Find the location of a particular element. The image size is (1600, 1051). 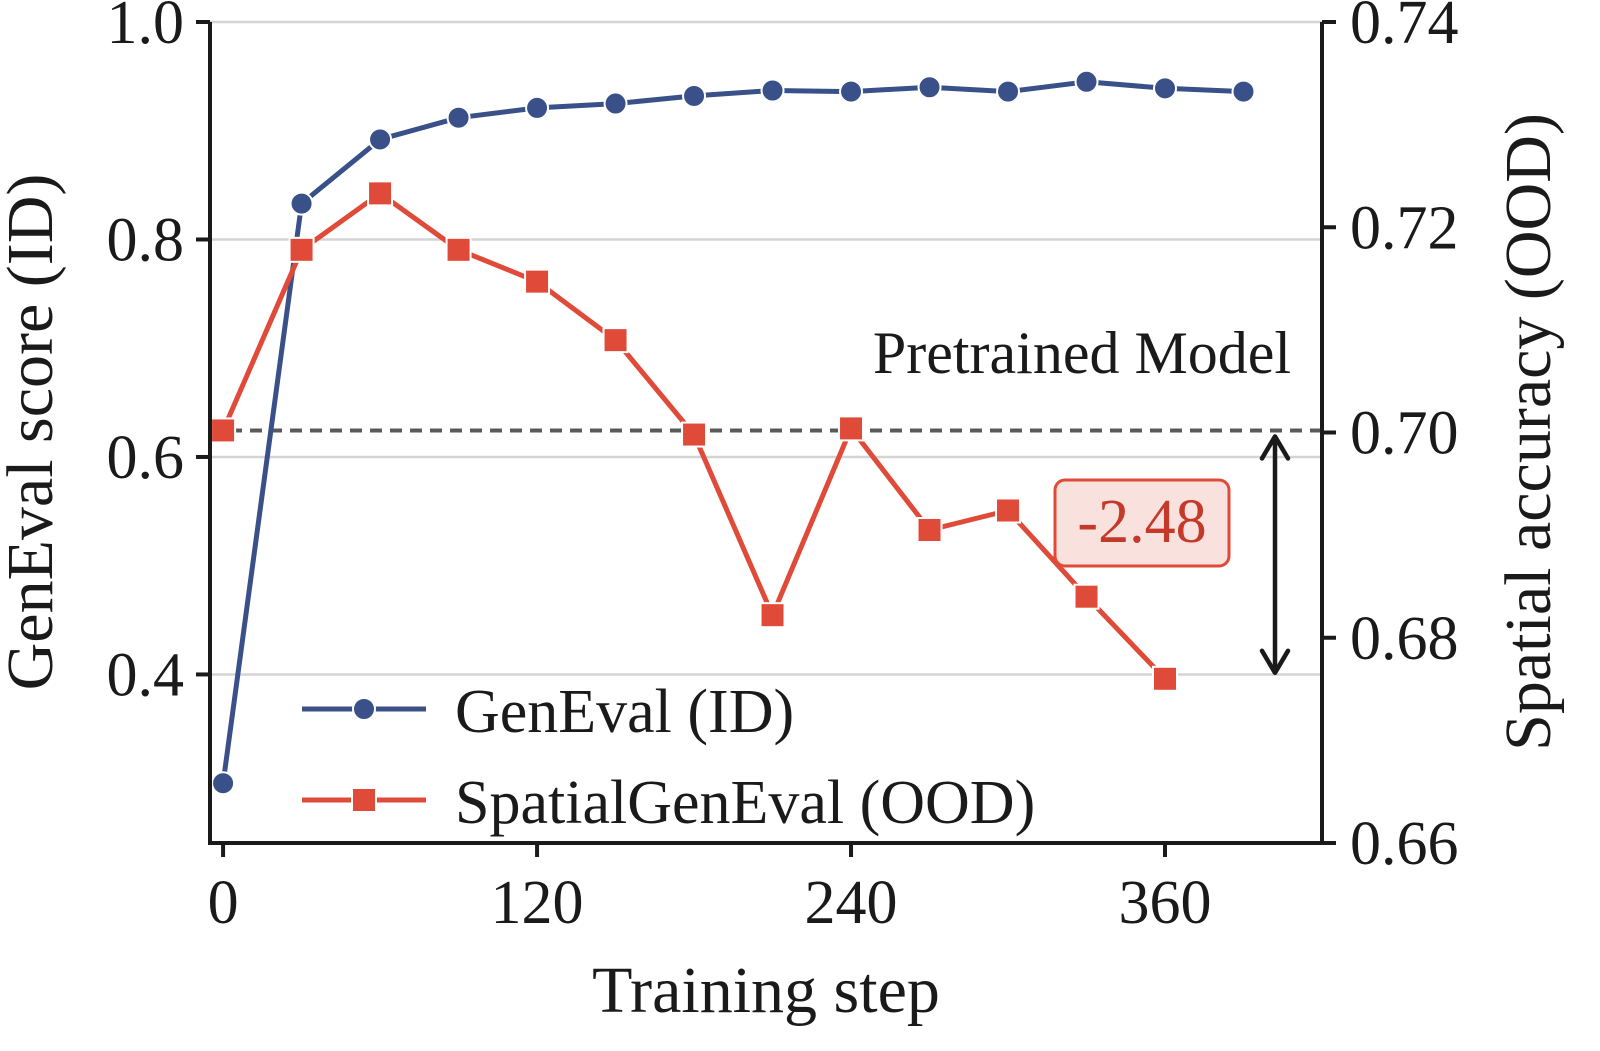

y-tick-label-right: 0.70 is located at coordinates (1404, 434).